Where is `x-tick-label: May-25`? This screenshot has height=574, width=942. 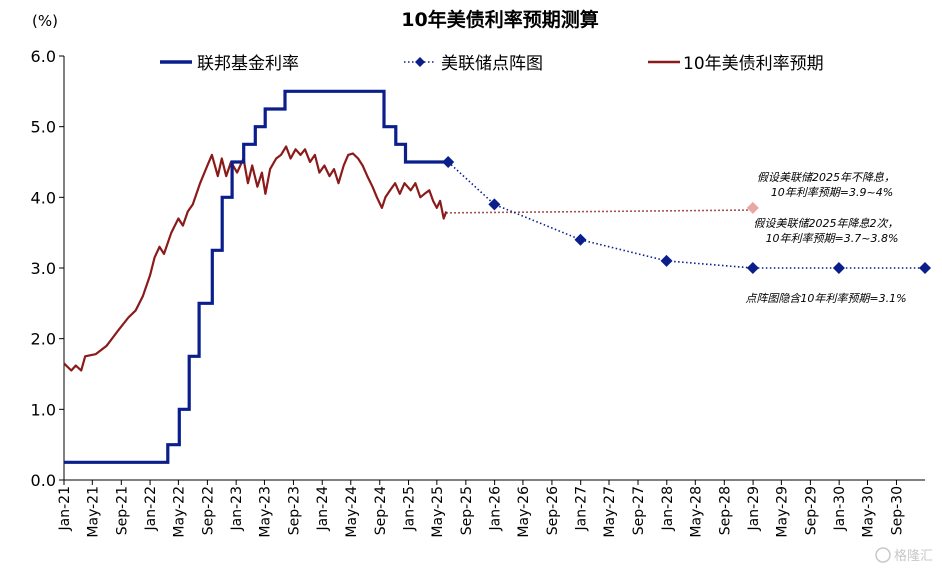 x-tick-label: May-25 is located at coordinates (438, 512).